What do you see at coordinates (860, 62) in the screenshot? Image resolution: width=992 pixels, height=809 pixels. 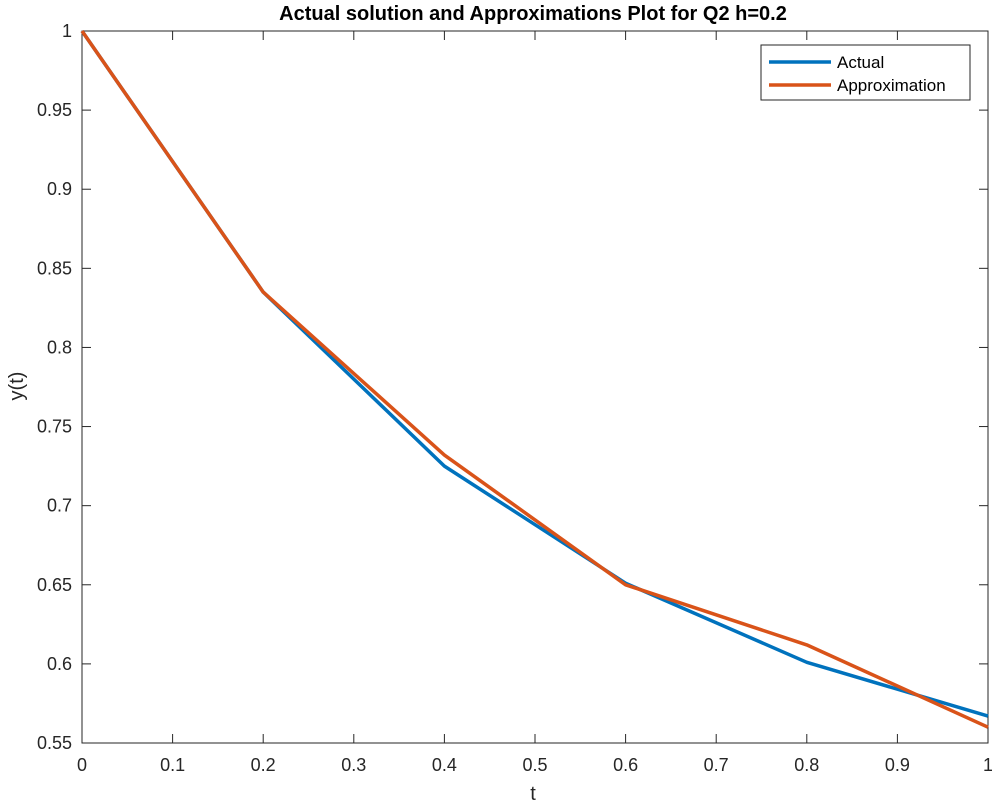 I see `legend-label: Actual` at bounding box center [860, 62].